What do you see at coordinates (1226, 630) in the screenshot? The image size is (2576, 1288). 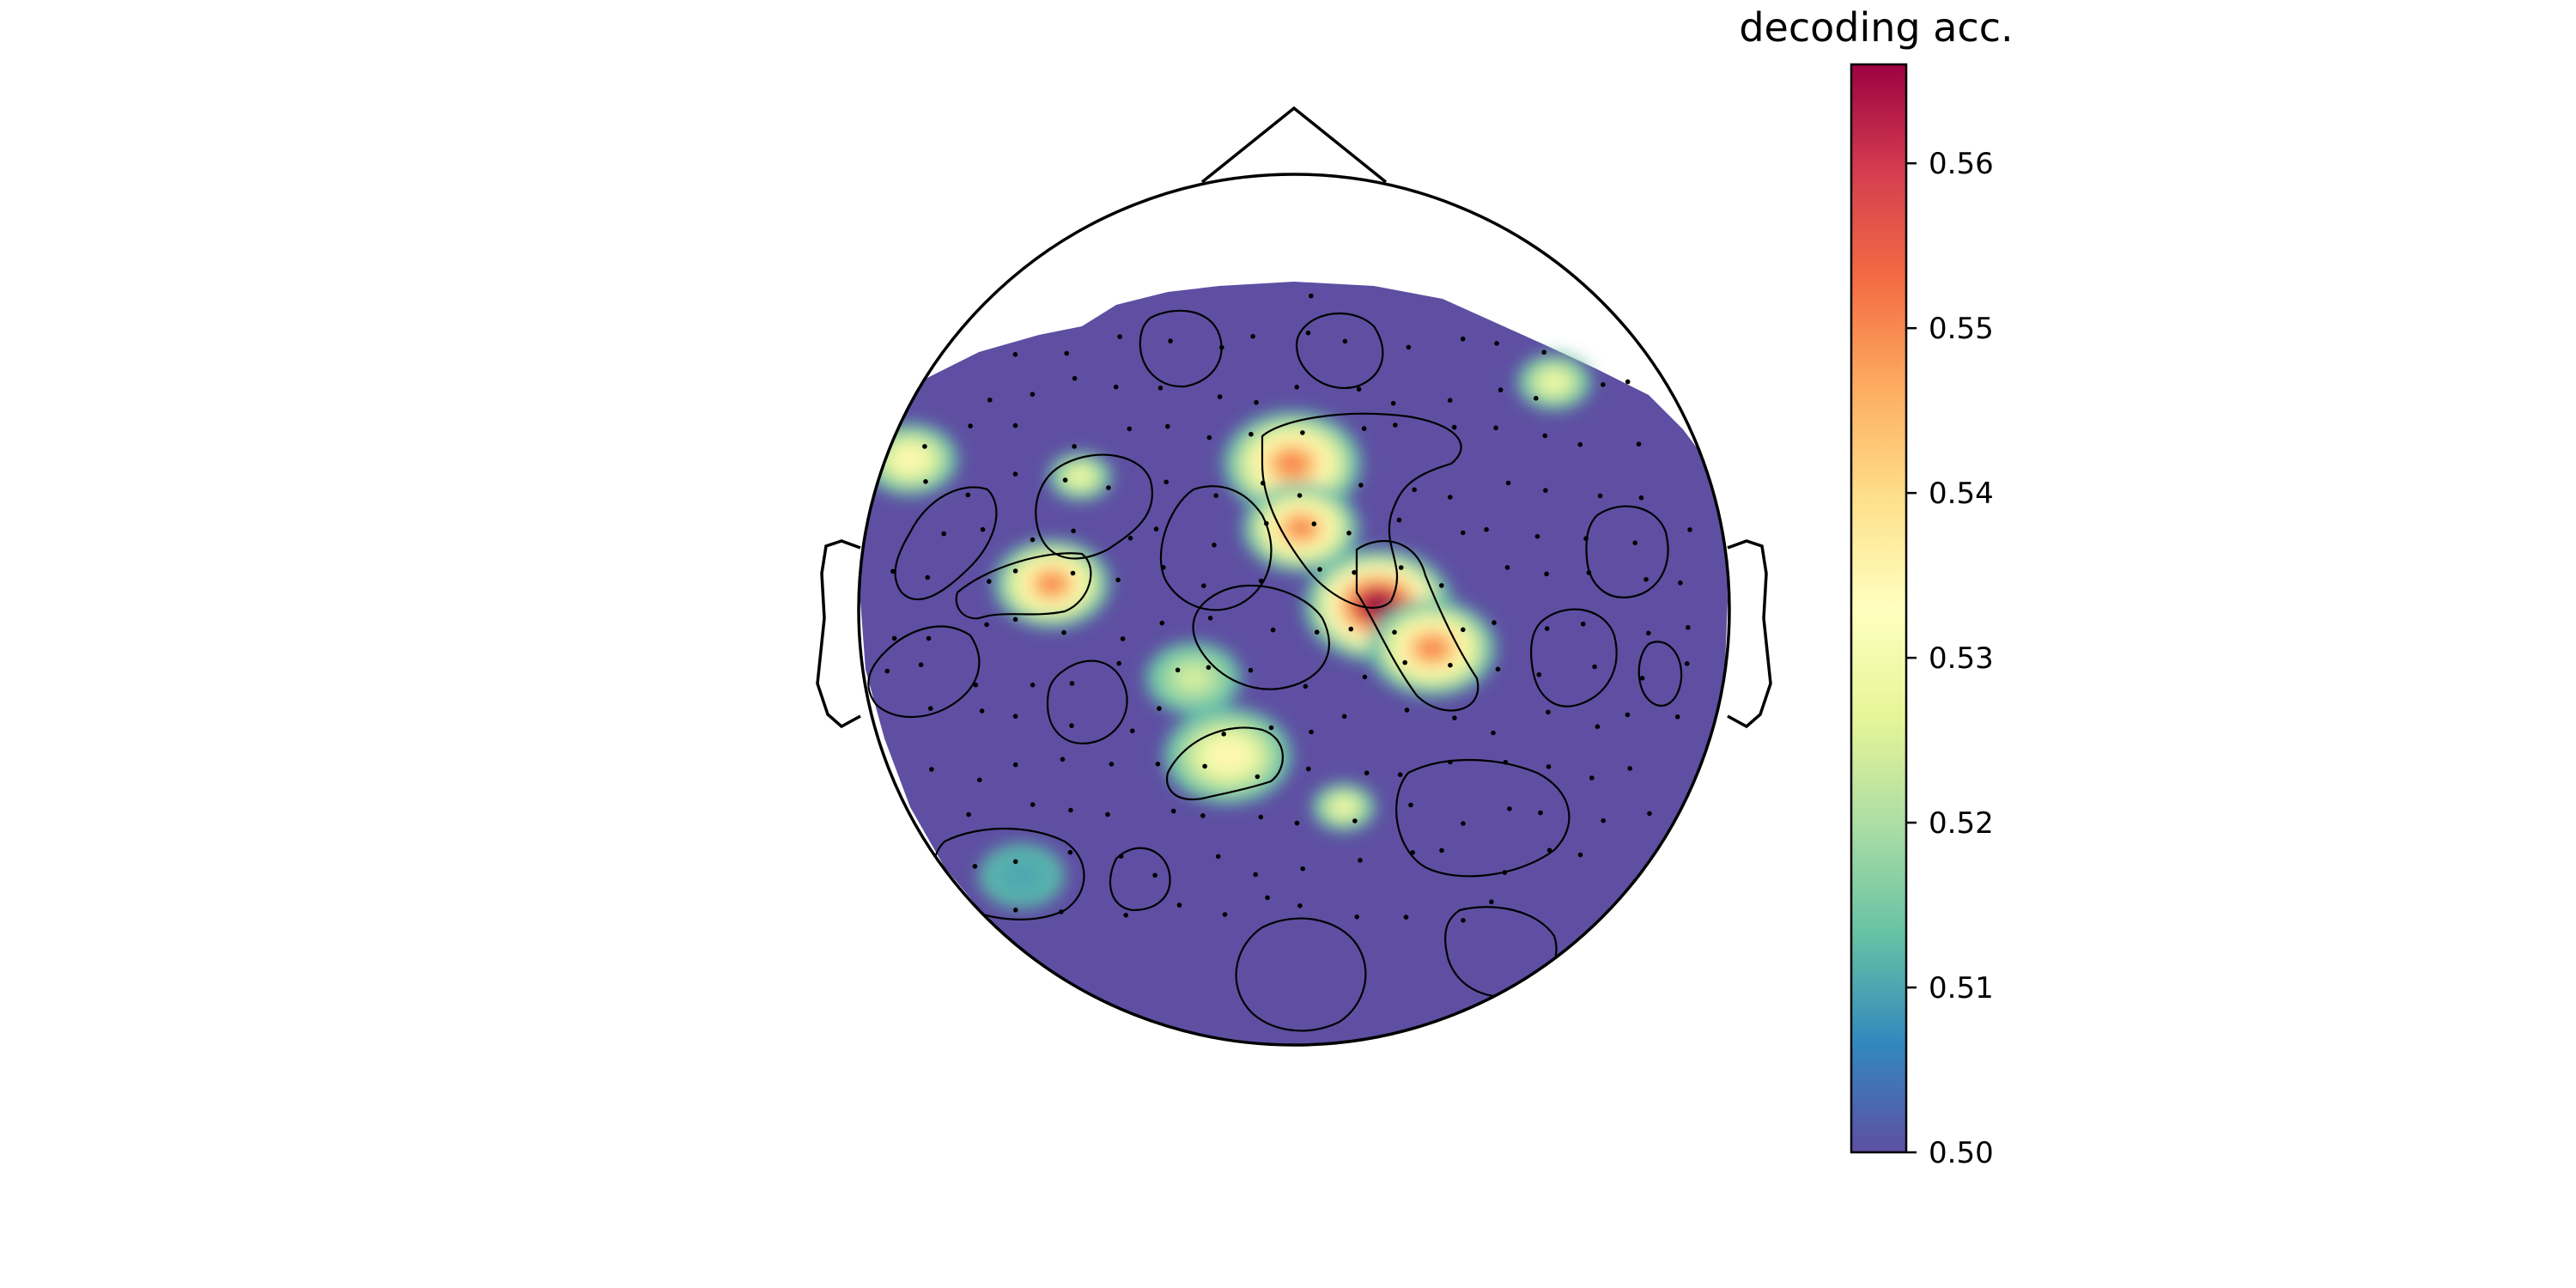 I see `hotspot-layer` at bounding box center [1226, 630].